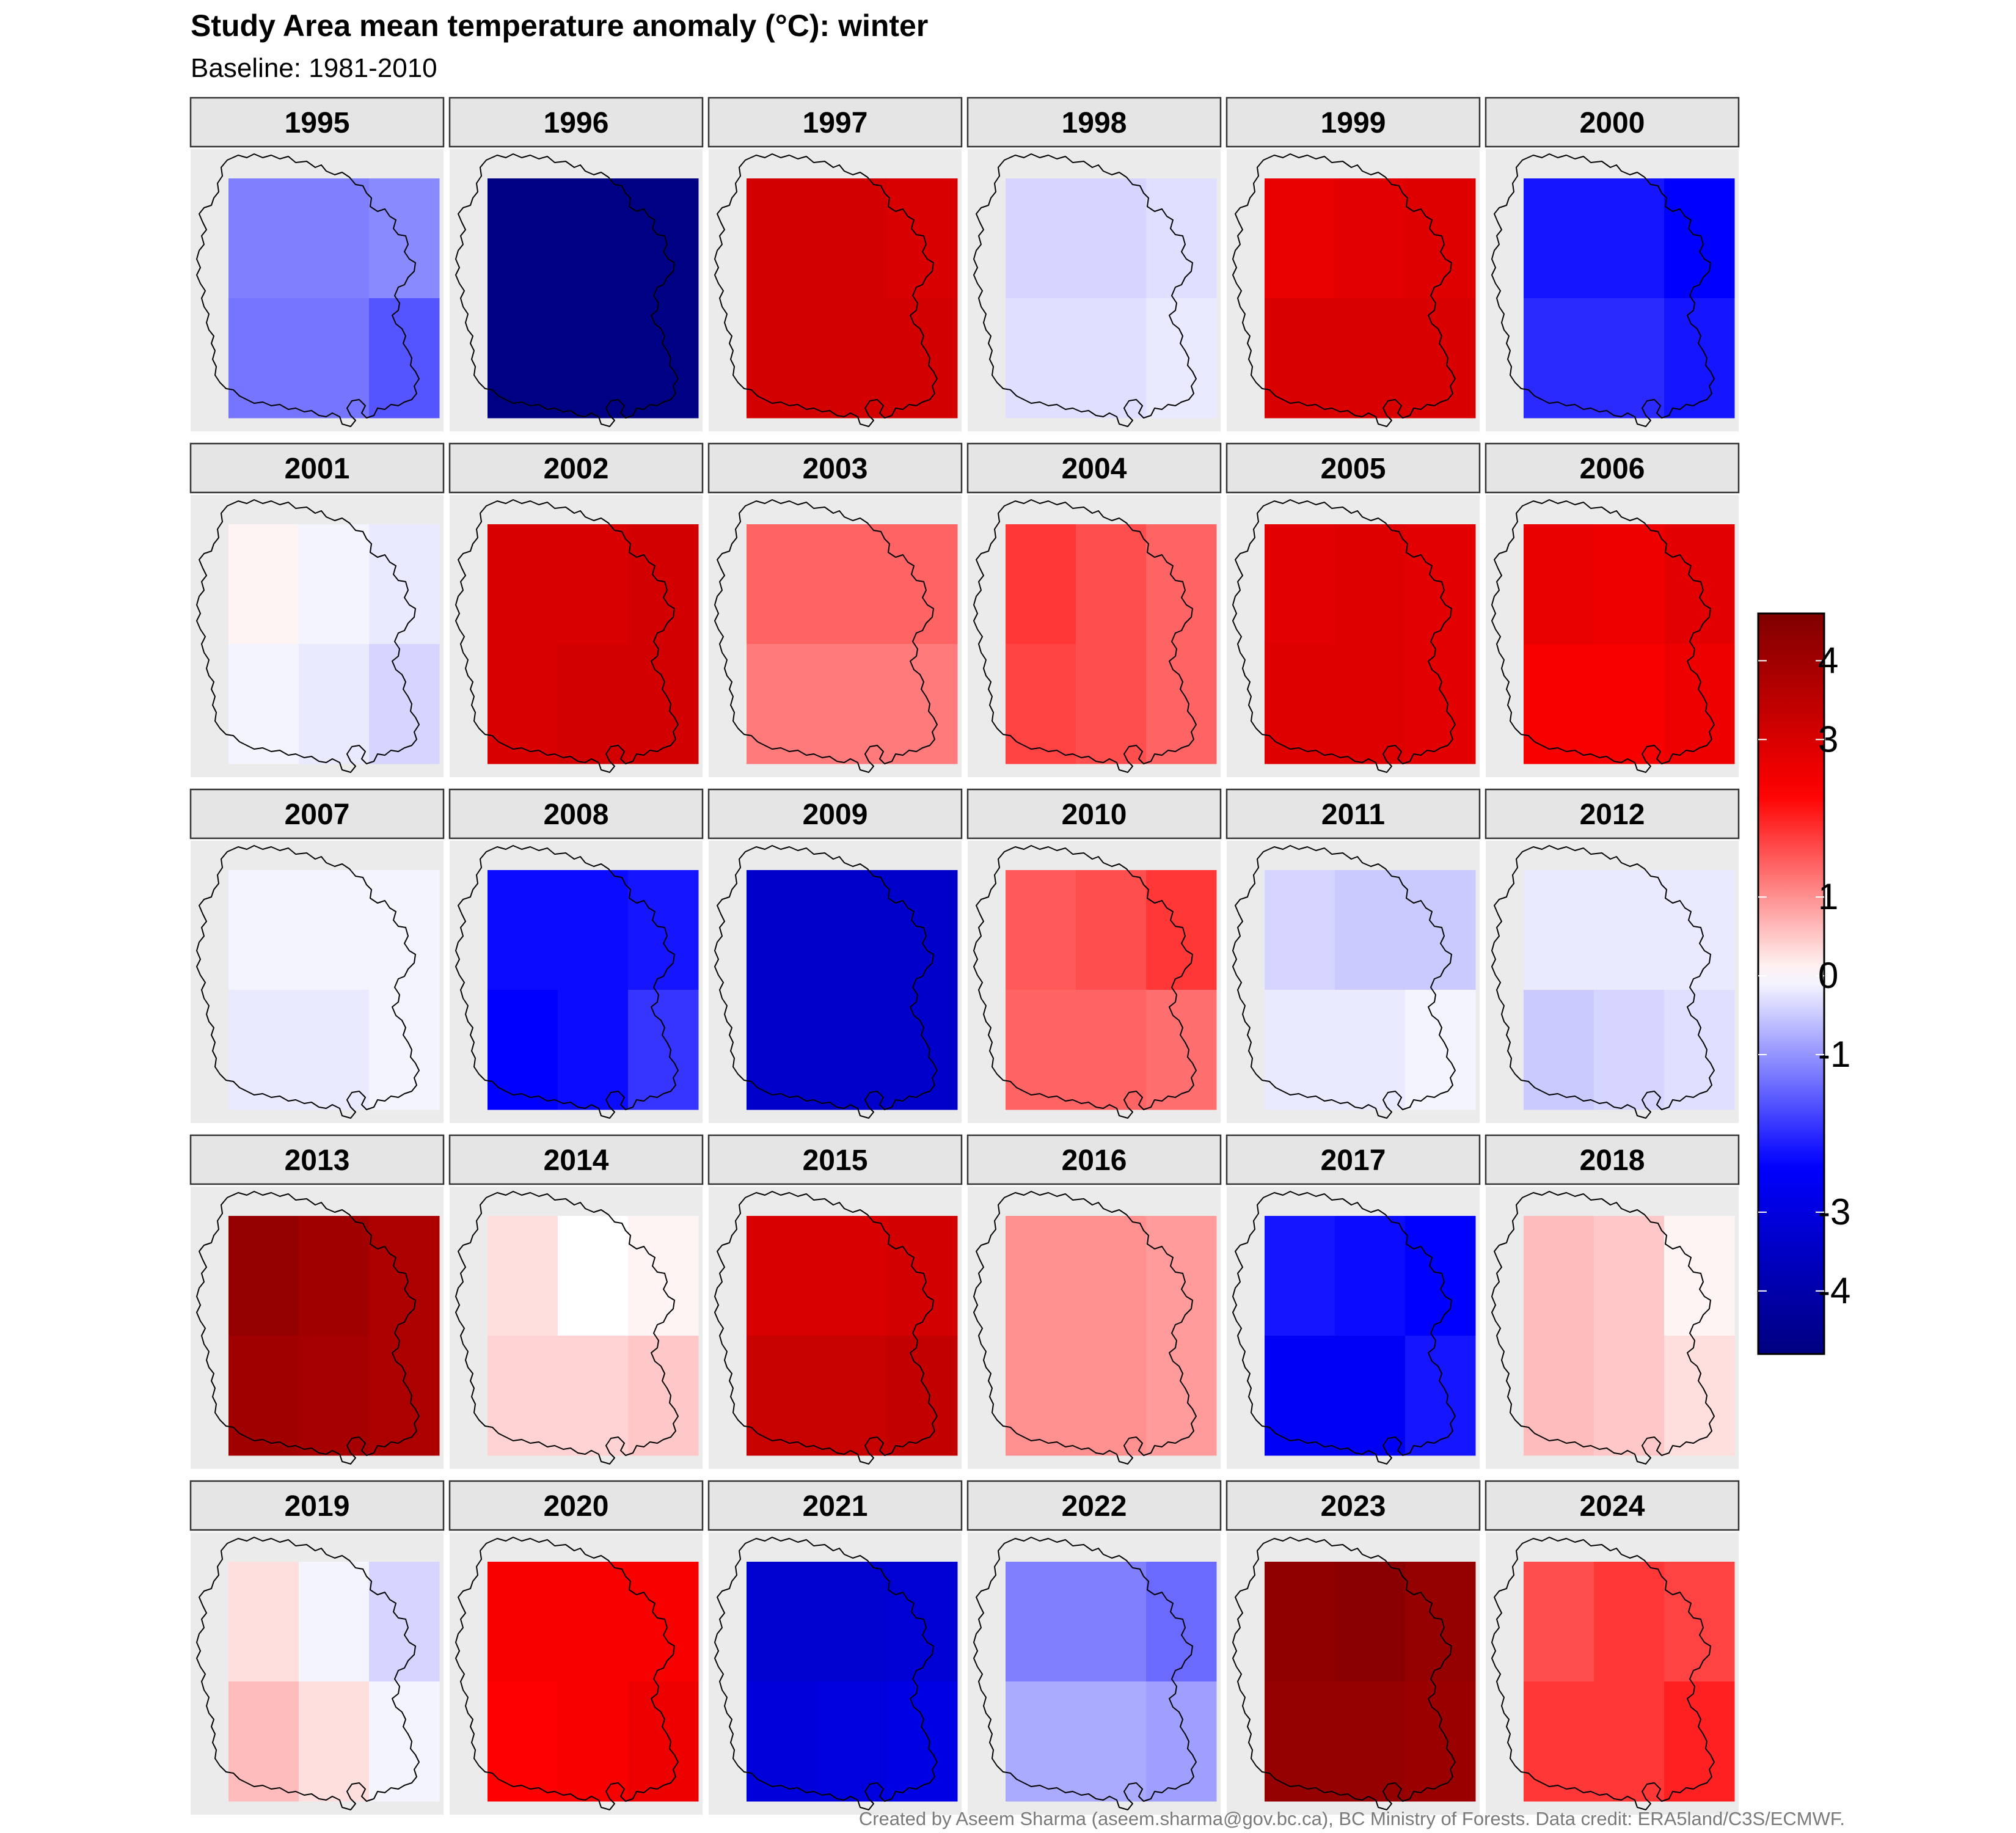  I want to click on facet-label: 2011, so click(1353, 815).